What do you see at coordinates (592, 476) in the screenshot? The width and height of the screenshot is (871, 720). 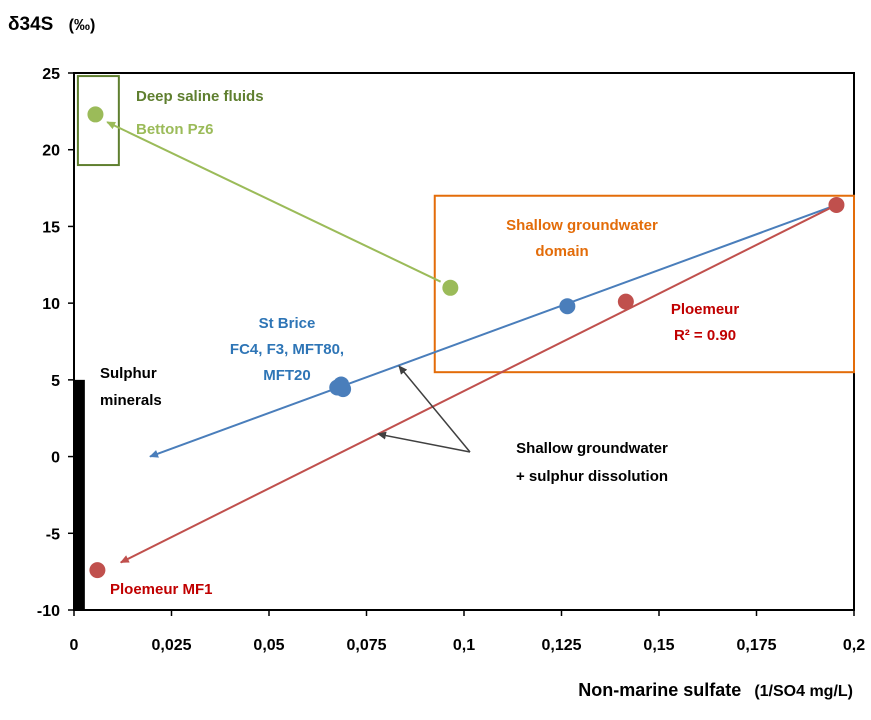 I see `annotation-shallow-dissolution-line2: + sulphur dissolution` at bounding box center [592, 476].